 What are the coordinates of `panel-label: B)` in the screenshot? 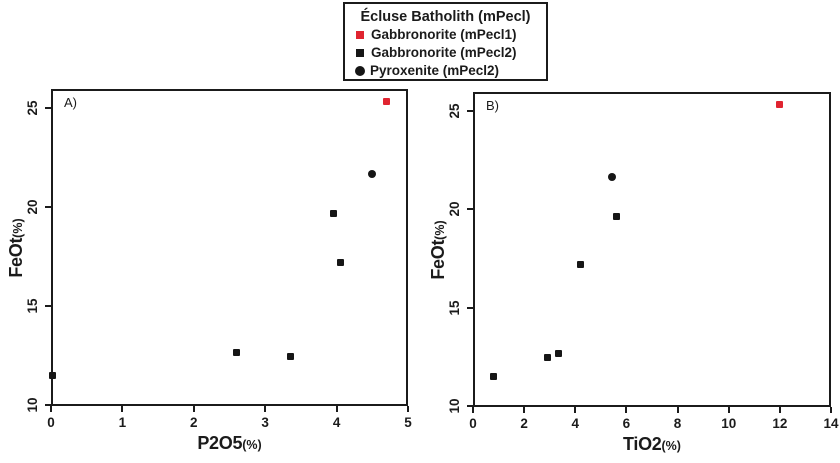 It's located at (492, 105).